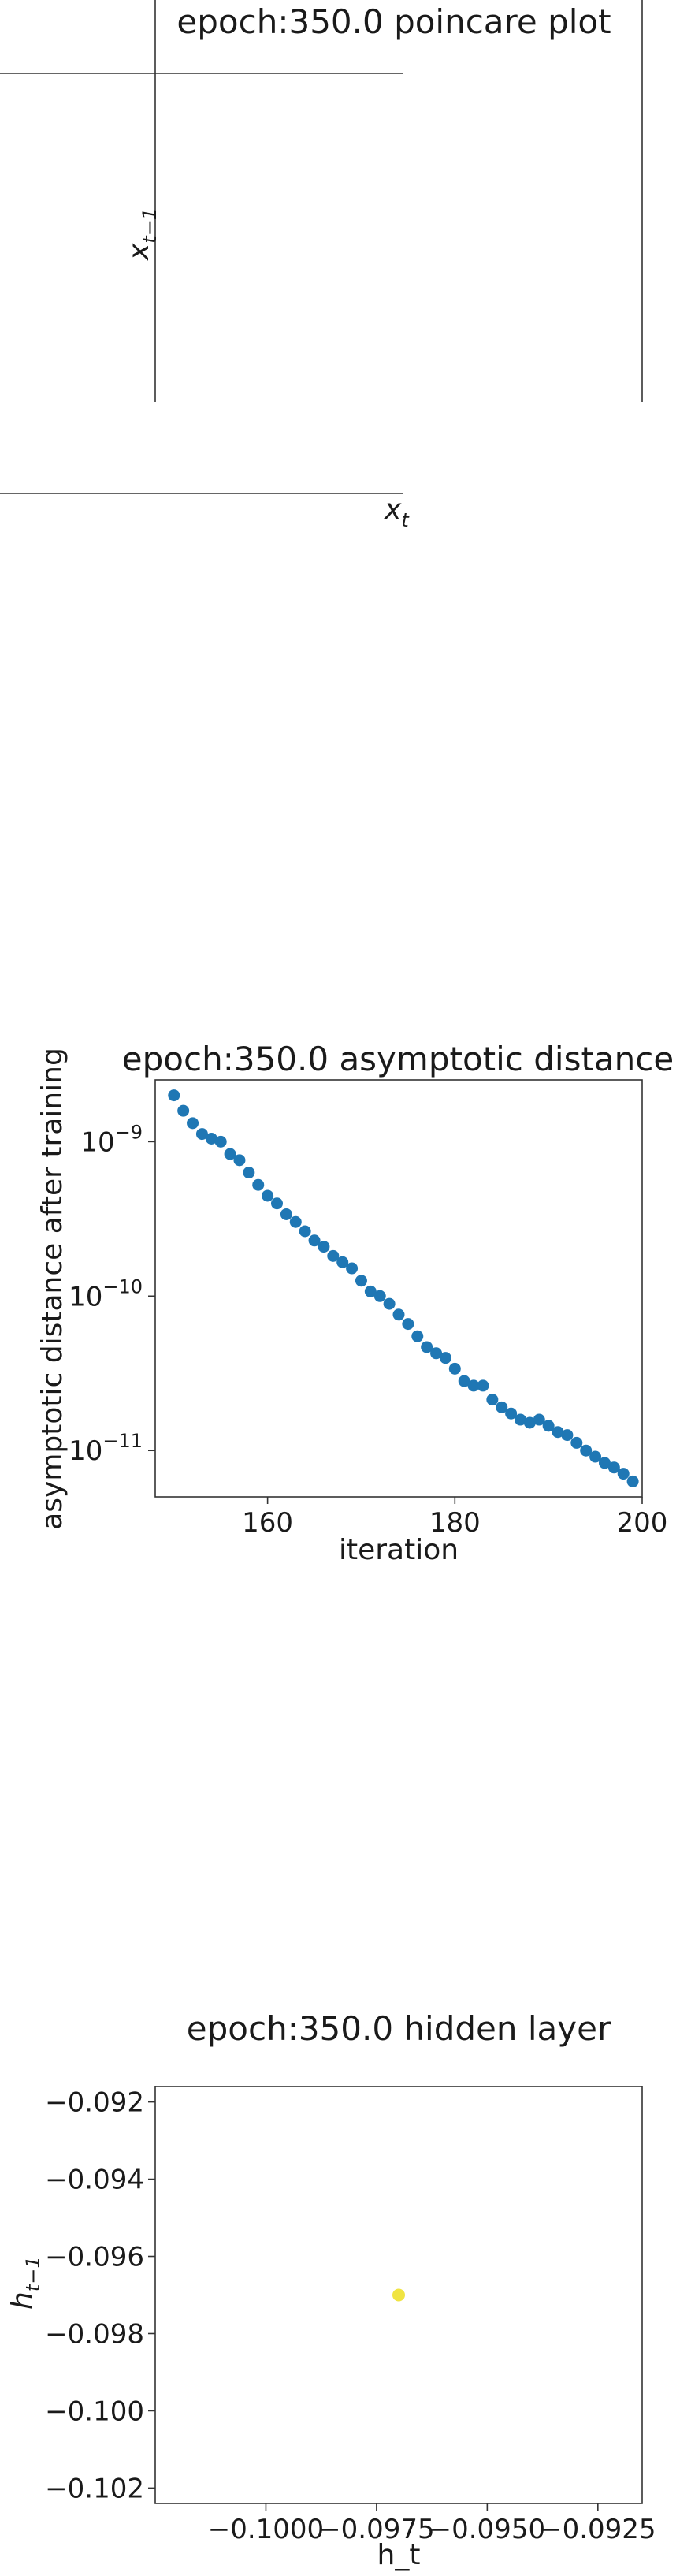 The width and height of the screenshot is (691, 2576). Describe the element at coordinates (94, 2488) in the screenshot. I see `y-tick-label: −0.102` at that location.